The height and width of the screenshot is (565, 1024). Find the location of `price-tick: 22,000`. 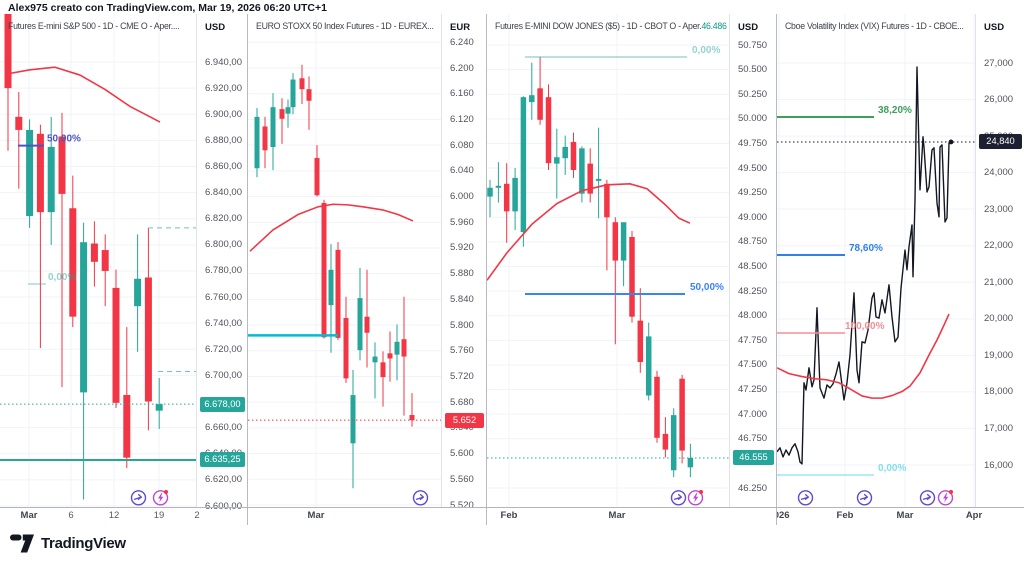

price-tick: 22,000 is located at coordinates (999, 246).